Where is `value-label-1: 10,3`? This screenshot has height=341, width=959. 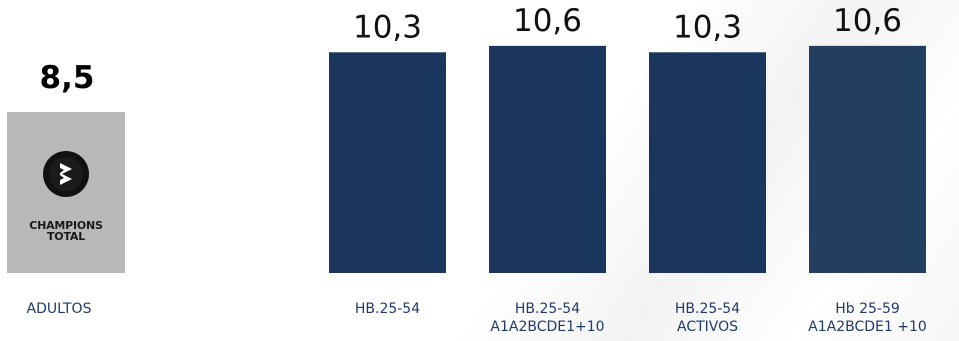
value-label-1: 10,3 is located at coordinates (387, 27).